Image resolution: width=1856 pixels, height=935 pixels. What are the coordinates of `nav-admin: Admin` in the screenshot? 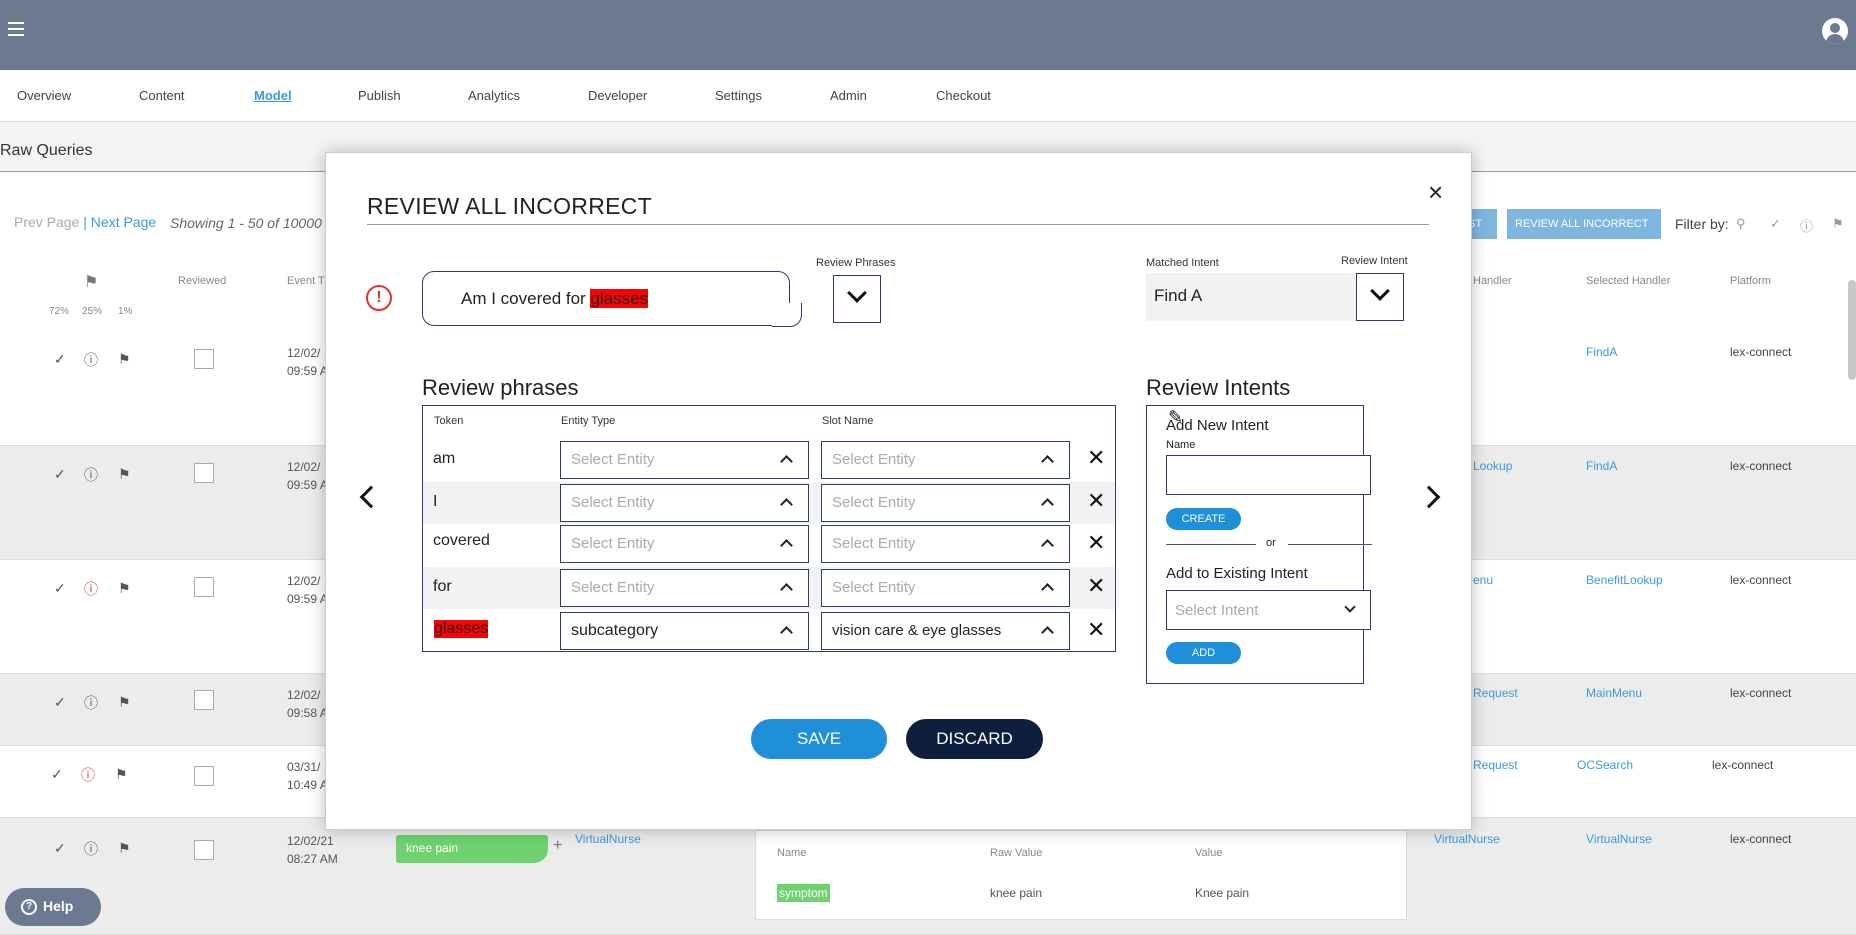 It's located at (848, 95).